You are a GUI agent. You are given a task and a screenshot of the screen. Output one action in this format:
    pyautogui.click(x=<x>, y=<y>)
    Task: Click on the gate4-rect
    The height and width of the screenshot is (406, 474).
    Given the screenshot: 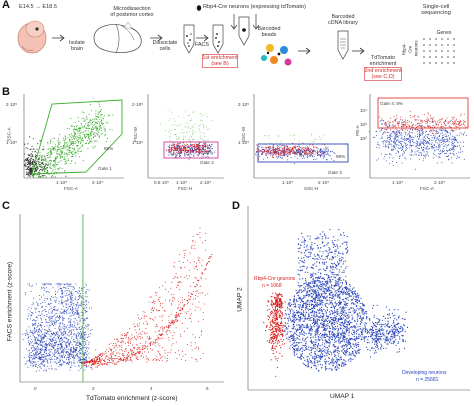 What is the action you would take?
    pyautogui.click(x=423, y=113)
    